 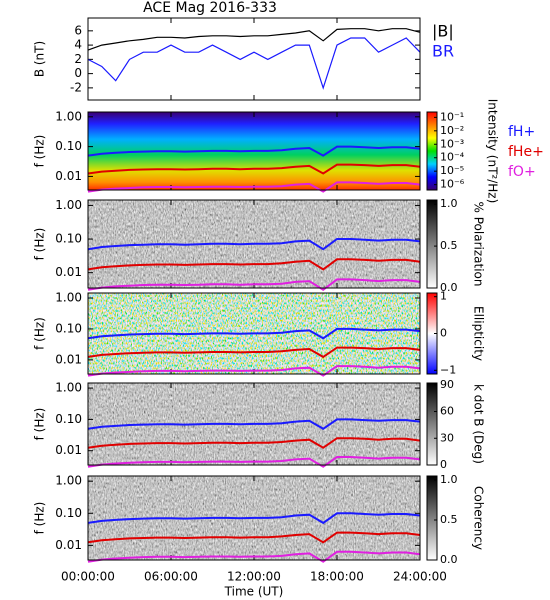 I want to click on colorbar-label: Coherency, so click(x=479, y=518).